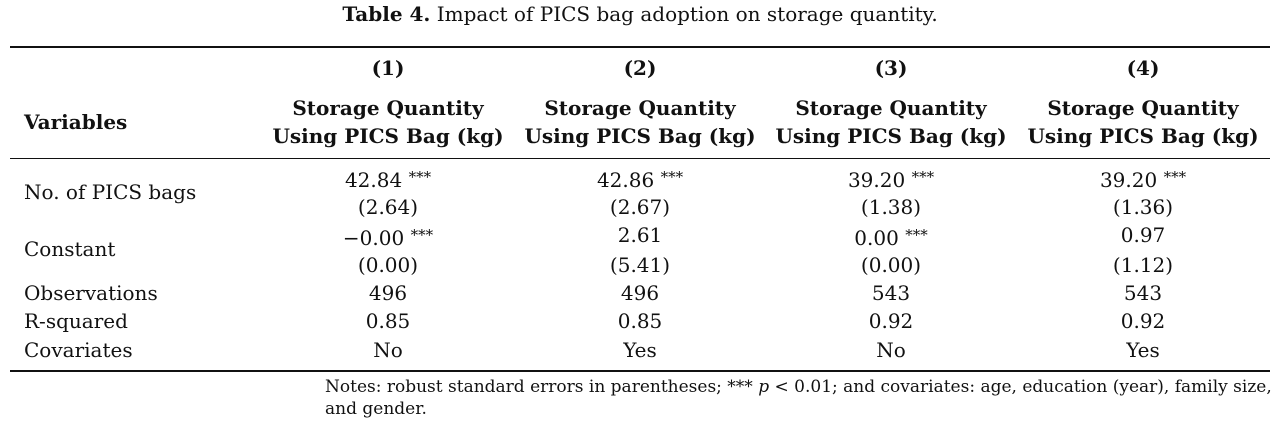 The image size is (1280, 425). What do you see at coordinates (76, 122) in the screenshot?
I see `variables-header: Variables` at bounding box center [76, 122].